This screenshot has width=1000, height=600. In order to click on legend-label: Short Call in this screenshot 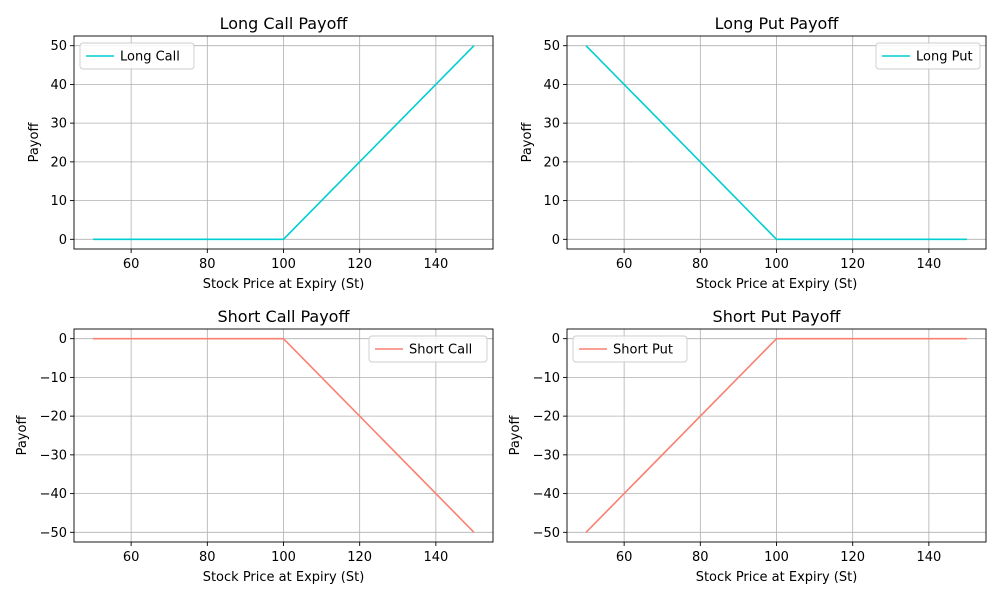, I will do `click(440, 350)`.